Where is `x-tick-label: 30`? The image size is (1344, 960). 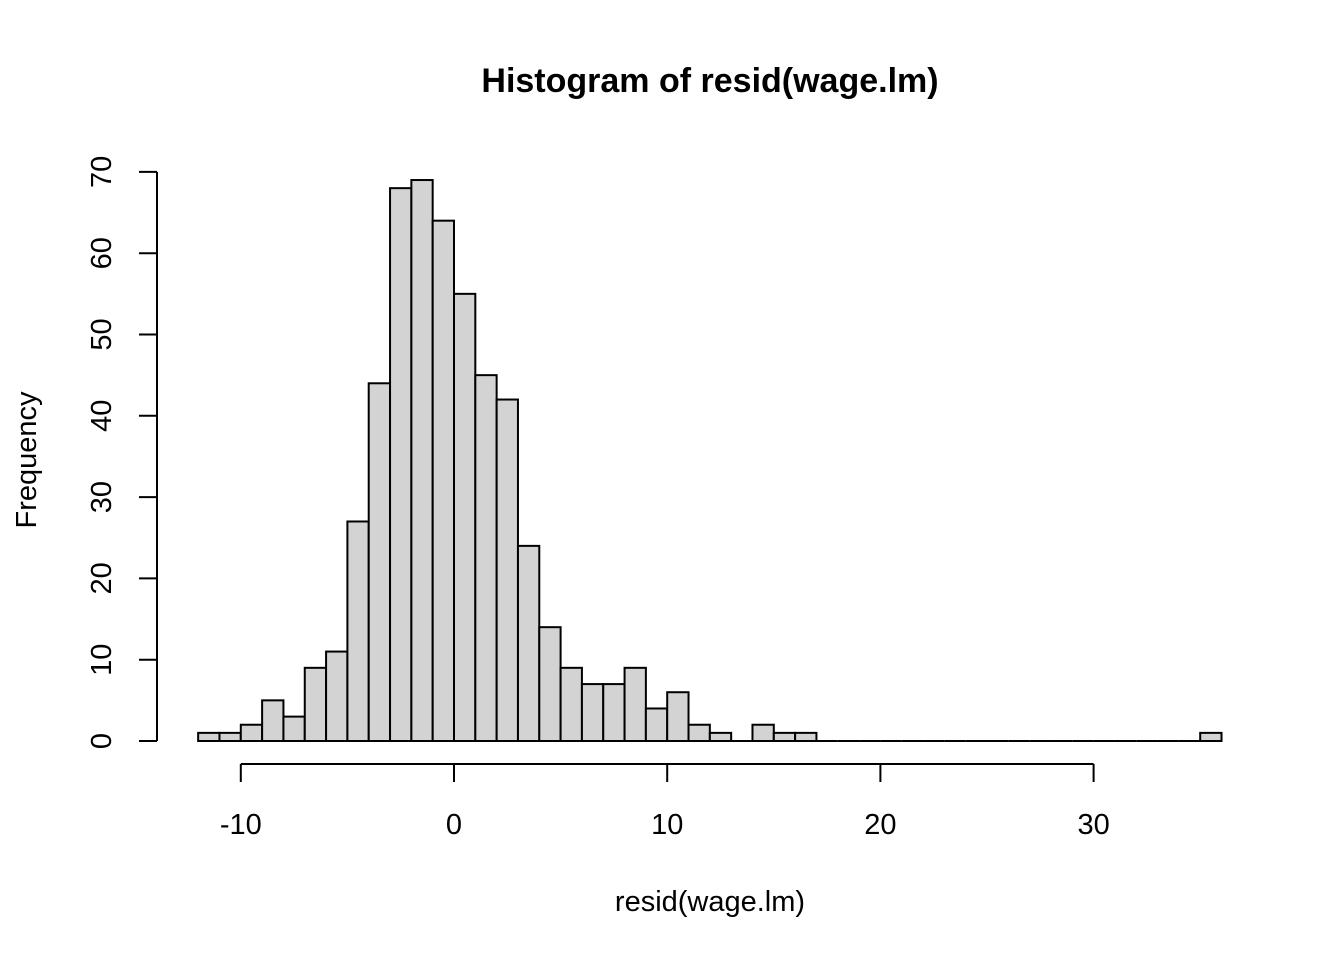
x-tick-label: 30 is located at coordinates (1093, 825).